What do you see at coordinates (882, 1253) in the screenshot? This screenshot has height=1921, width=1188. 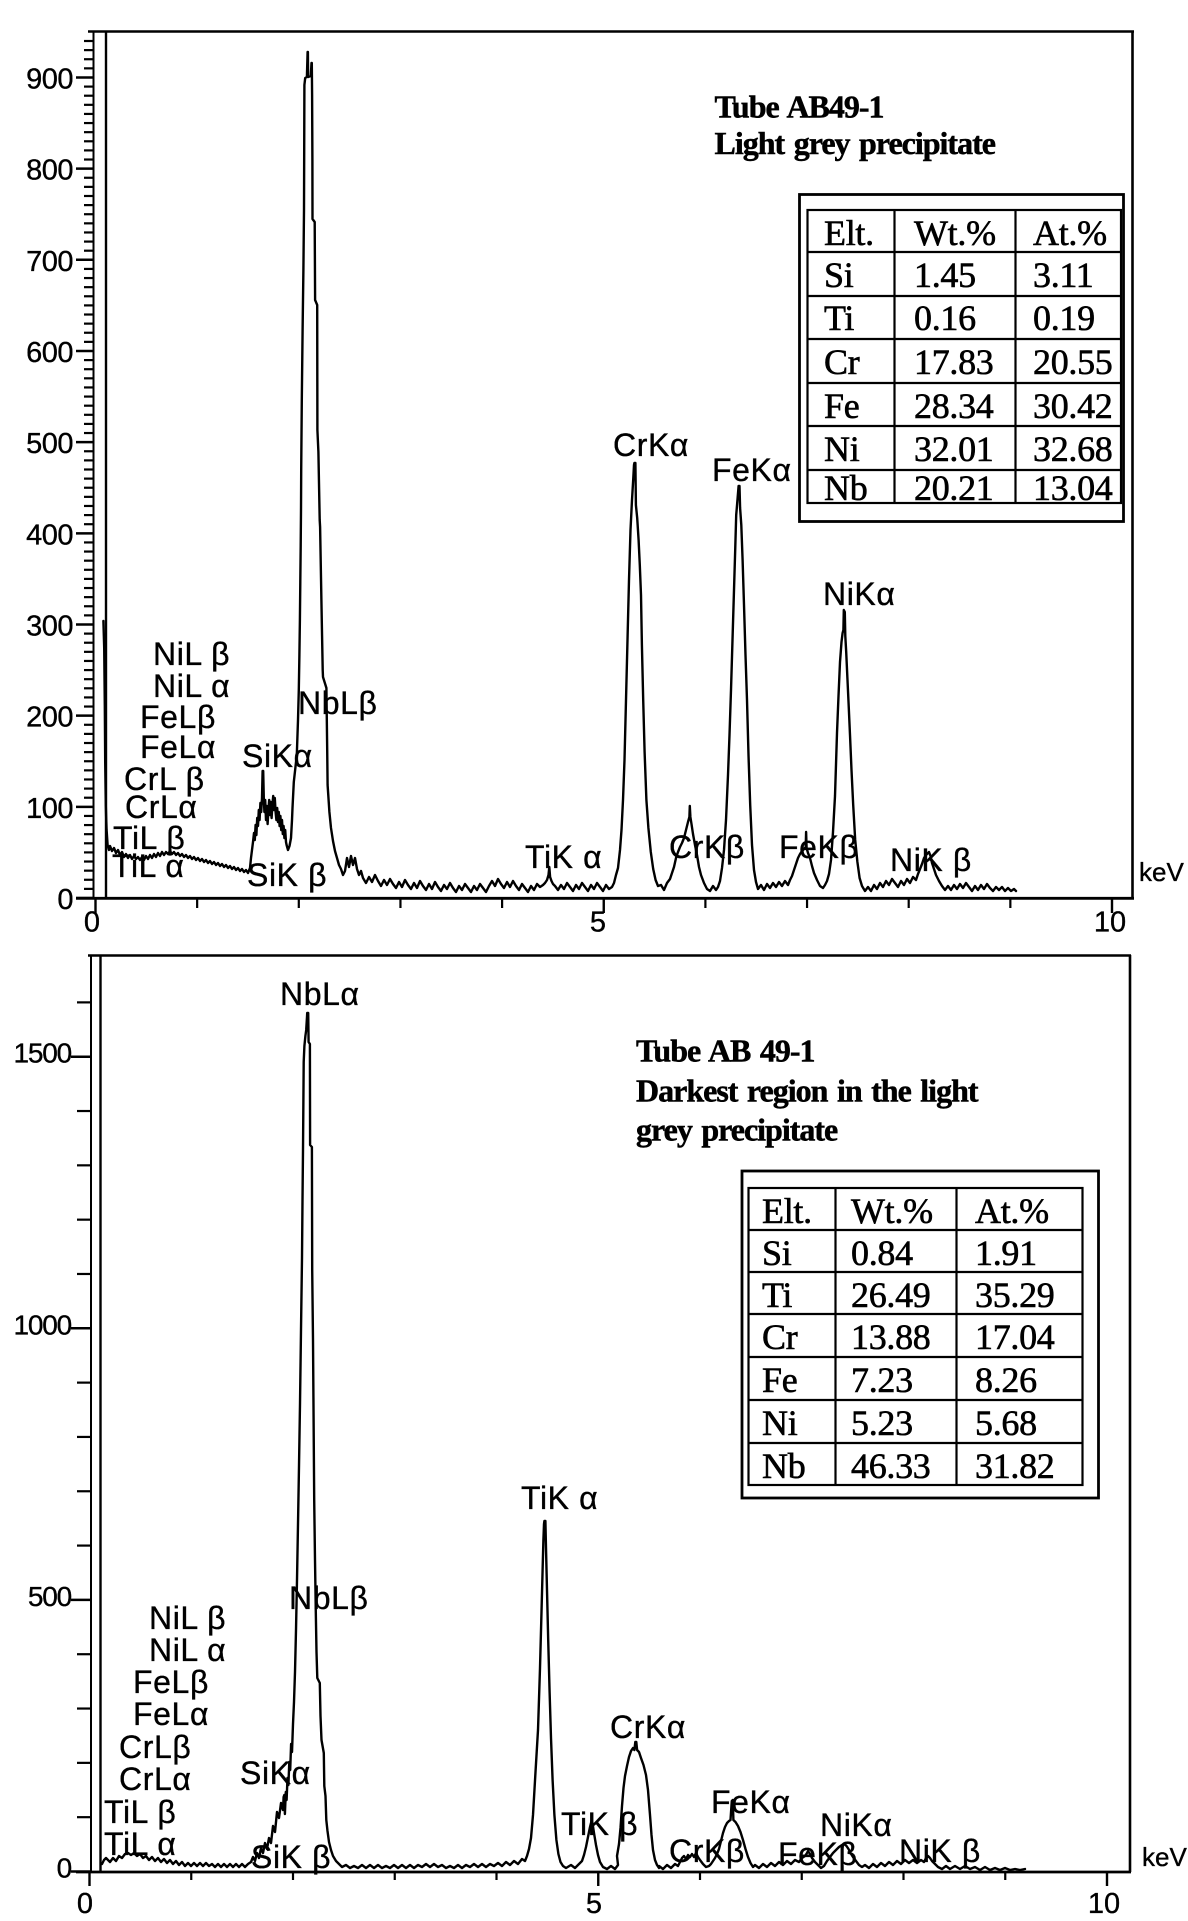 I see `svg-text: 0.84` at bounding box center [882, 1253].